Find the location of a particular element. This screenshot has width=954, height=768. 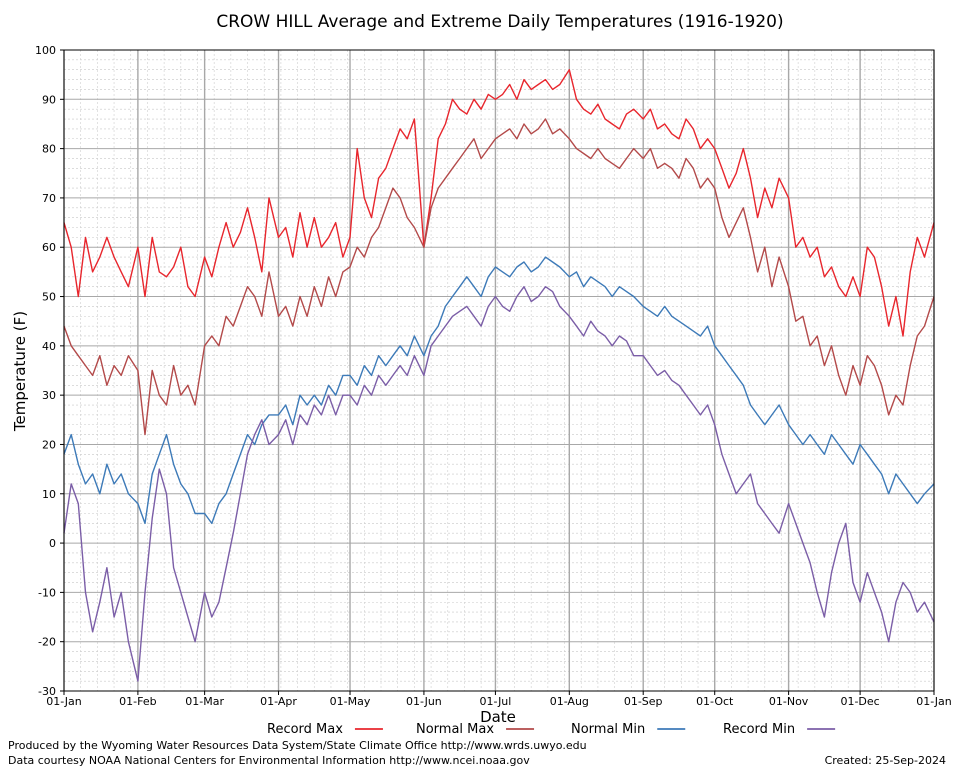

legend-label: Record Max is located at coordinates (305, 729).